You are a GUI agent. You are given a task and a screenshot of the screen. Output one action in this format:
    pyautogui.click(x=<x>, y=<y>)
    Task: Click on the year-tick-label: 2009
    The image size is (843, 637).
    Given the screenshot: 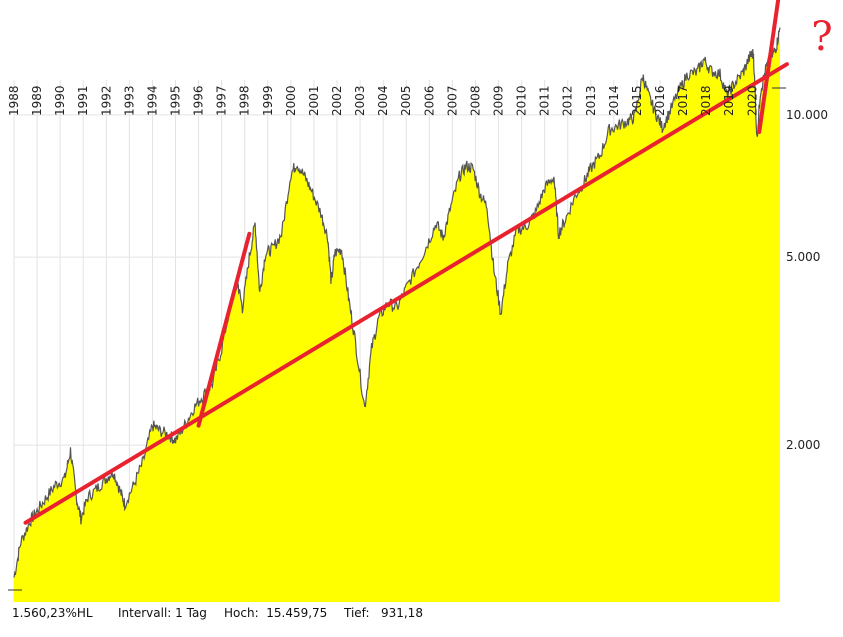 What is the action you would take?
    pyautogui.click(x=499, y=100)
    